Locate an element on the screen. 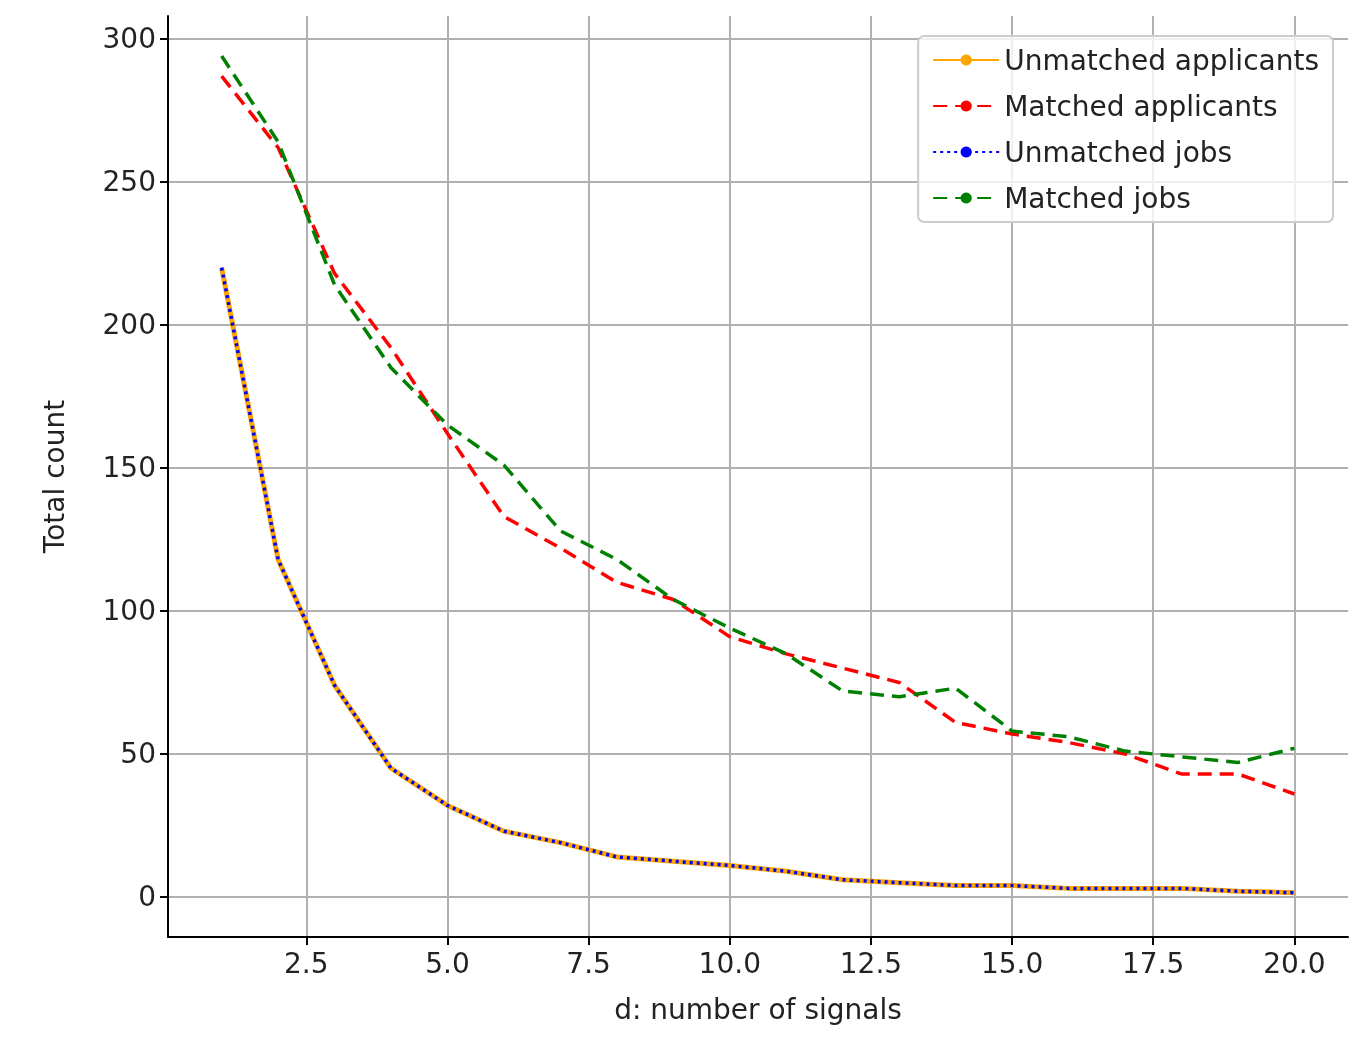 The width and height of the screenshot is (1351, 1045). y-tick-label: 300 is located at coordinates (129, 39).